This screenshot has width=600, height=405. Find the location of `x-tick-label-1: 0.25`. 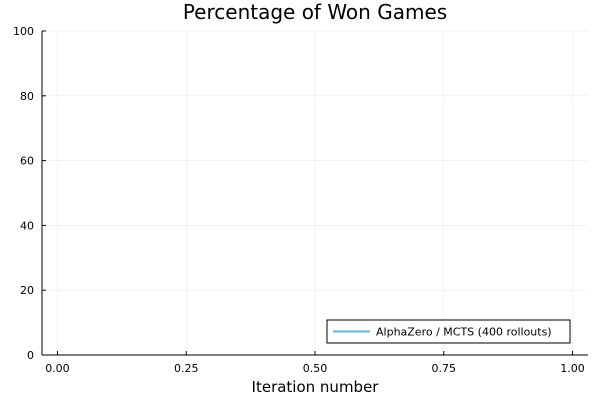

x-tick-label-1: 0.25 is located at coordinates (186, 368).